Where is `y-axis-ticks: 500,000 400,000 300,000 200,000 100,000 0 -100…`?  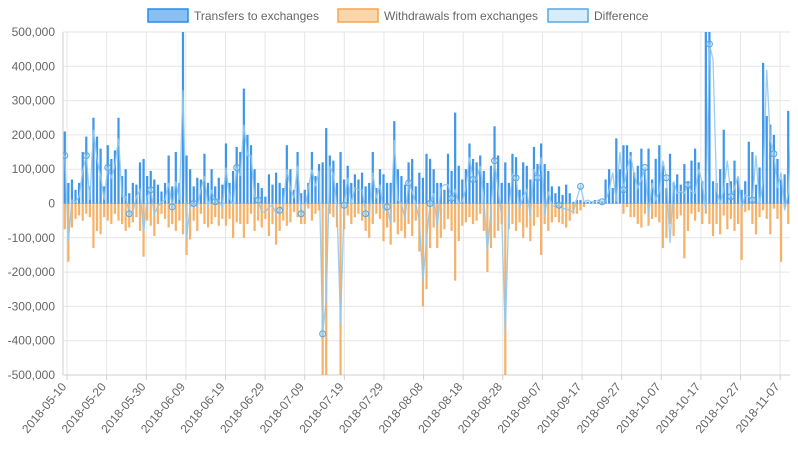 y-axis-ticks: 500,000 400,000 300,000 200,000 100,000 0 -100… is located at coordinates (32, 203).